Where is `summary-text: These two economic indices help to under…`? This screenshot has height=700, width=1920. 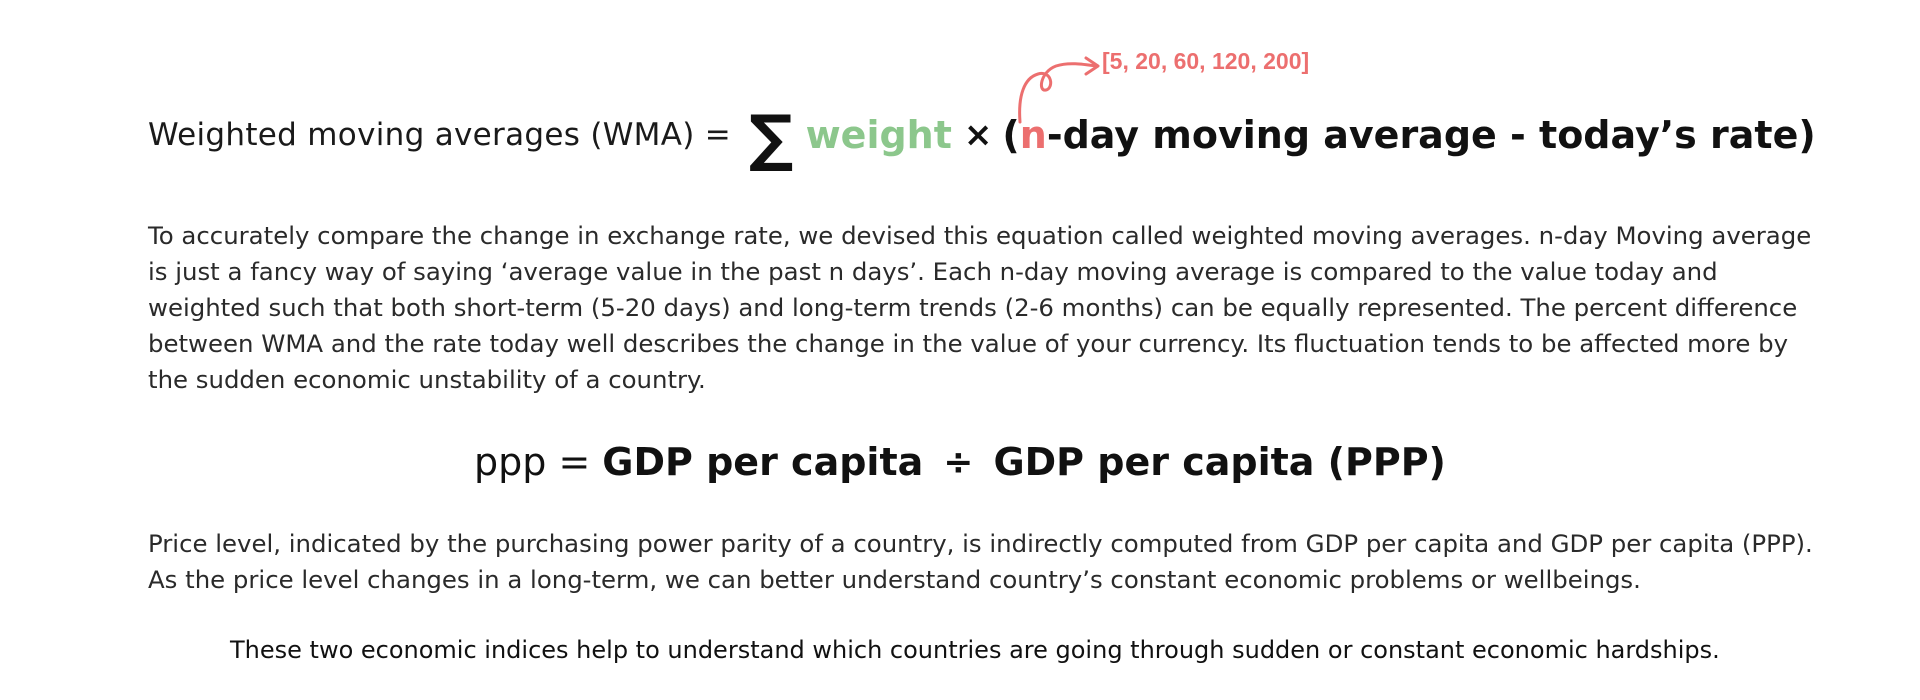
summary-text: These two economic indices help to under… is located at coordinates (975, 650).